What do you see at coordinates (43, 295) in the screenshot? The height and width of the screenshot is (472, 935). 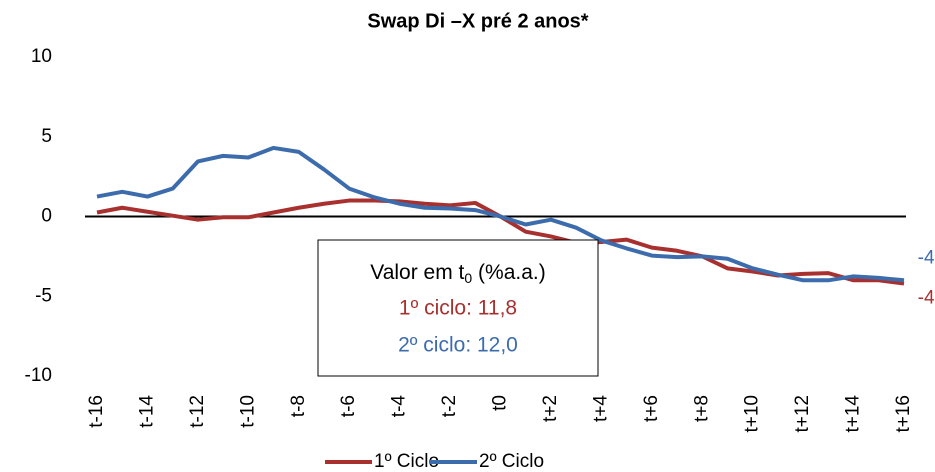 I see `y-tick-label: -5` at bounding box center [43, 295].